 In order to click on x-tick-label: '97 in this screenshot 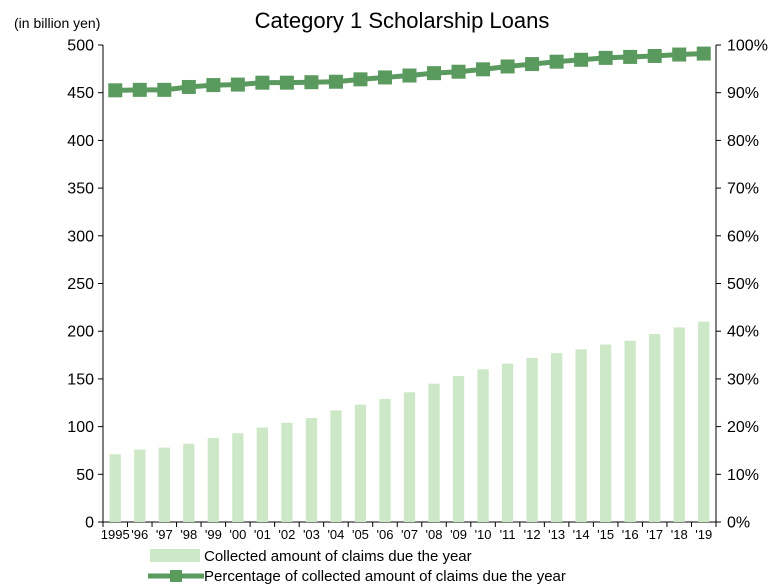, I will do `click(164, 534)`.